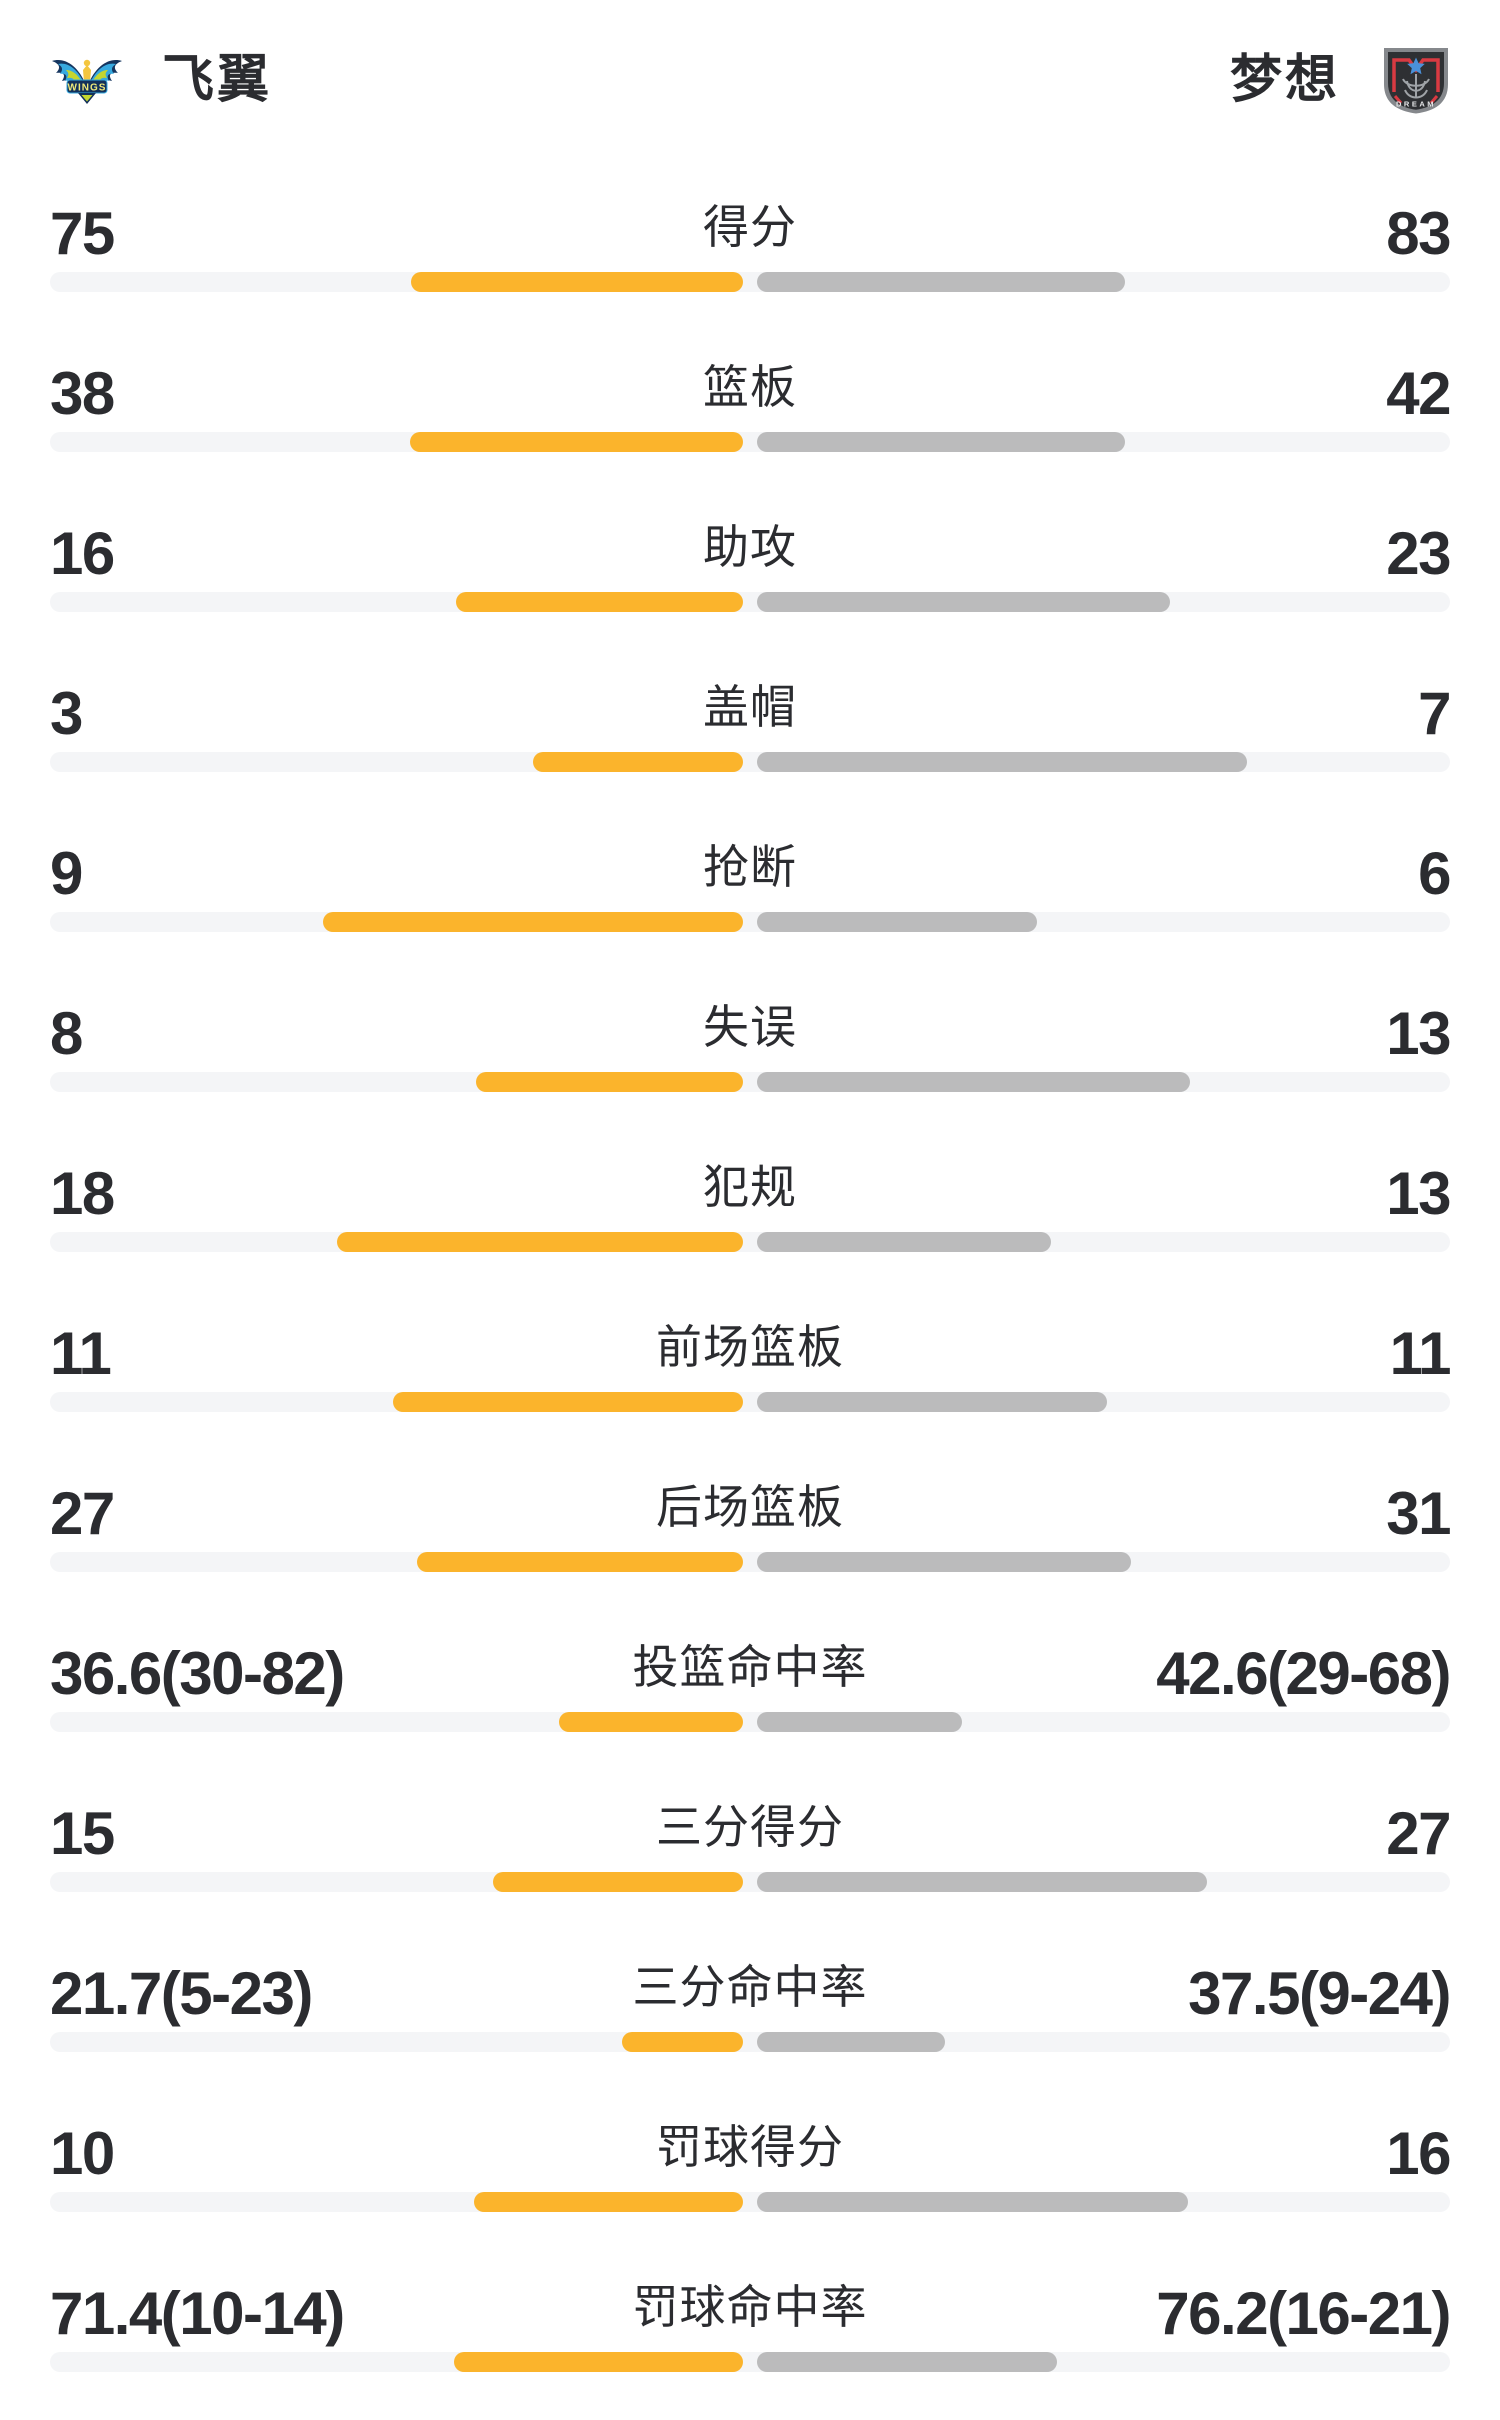 Image resolution: width=1500 pixels, height=2420 pixels. I want to click on stat-row: 8 失误 13, so click(750, 1060).